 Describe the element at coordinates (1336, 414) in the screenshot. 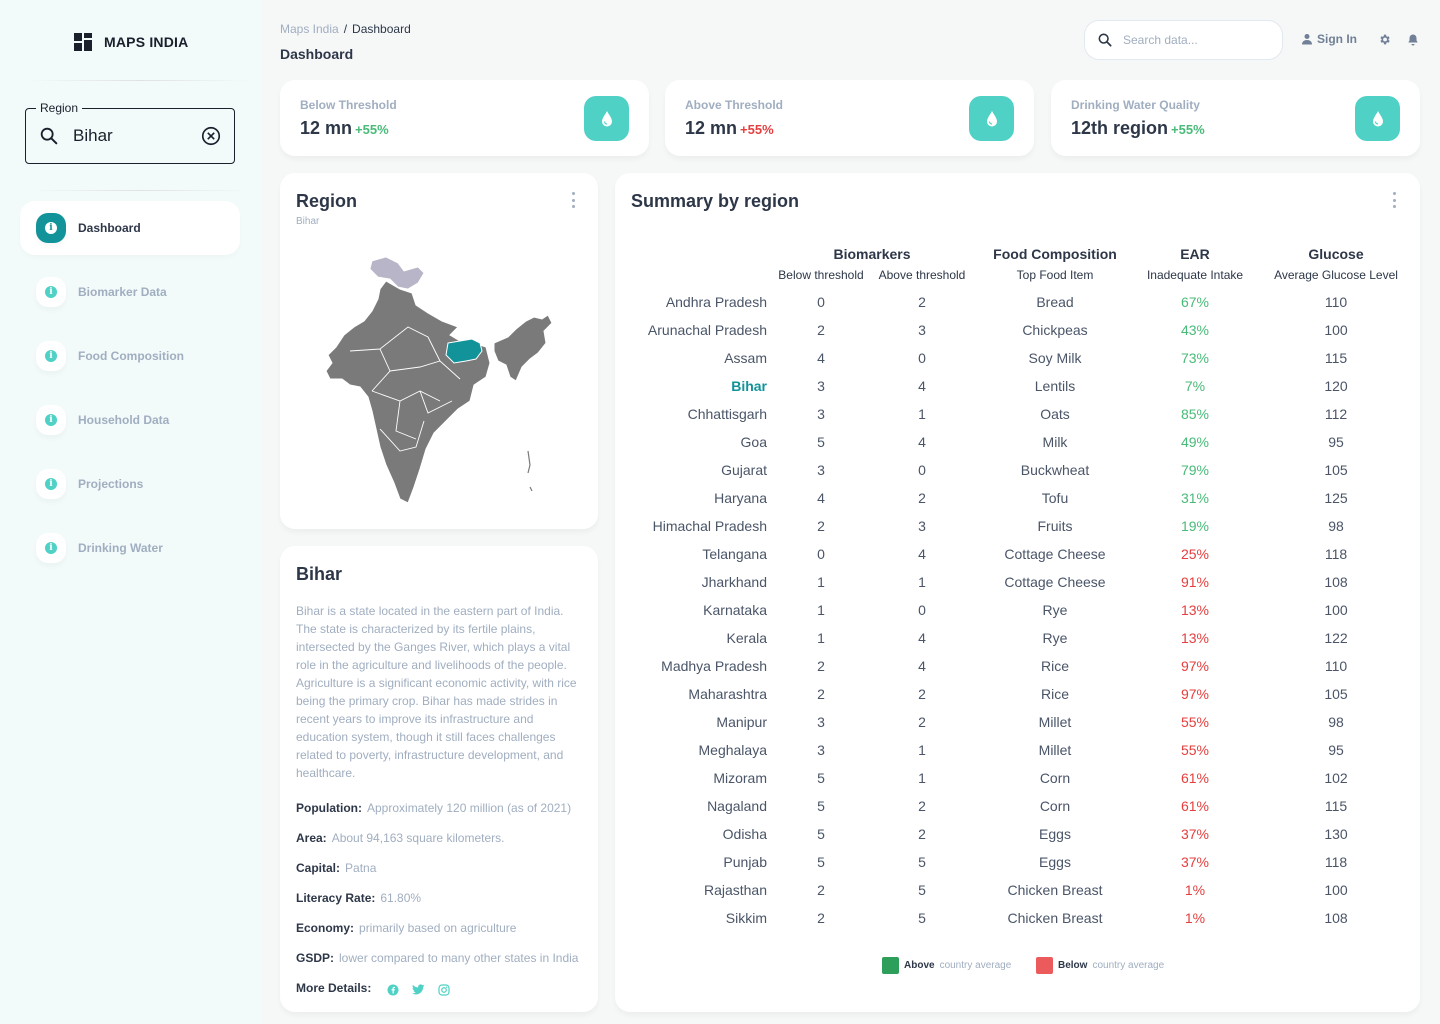

I see `cell-glucose: 112` at that location.